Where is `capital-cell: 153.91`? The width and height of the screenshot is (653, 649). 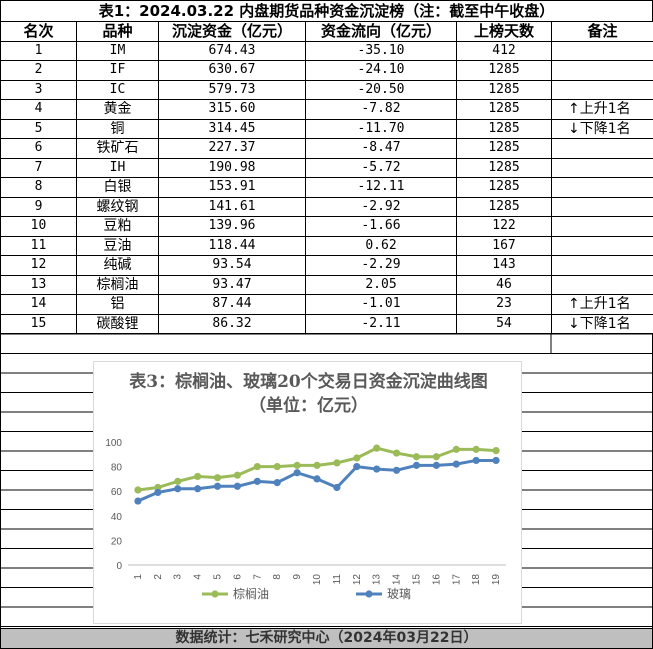 capital-cell: 153.91 is located at coordinates (232, 187).